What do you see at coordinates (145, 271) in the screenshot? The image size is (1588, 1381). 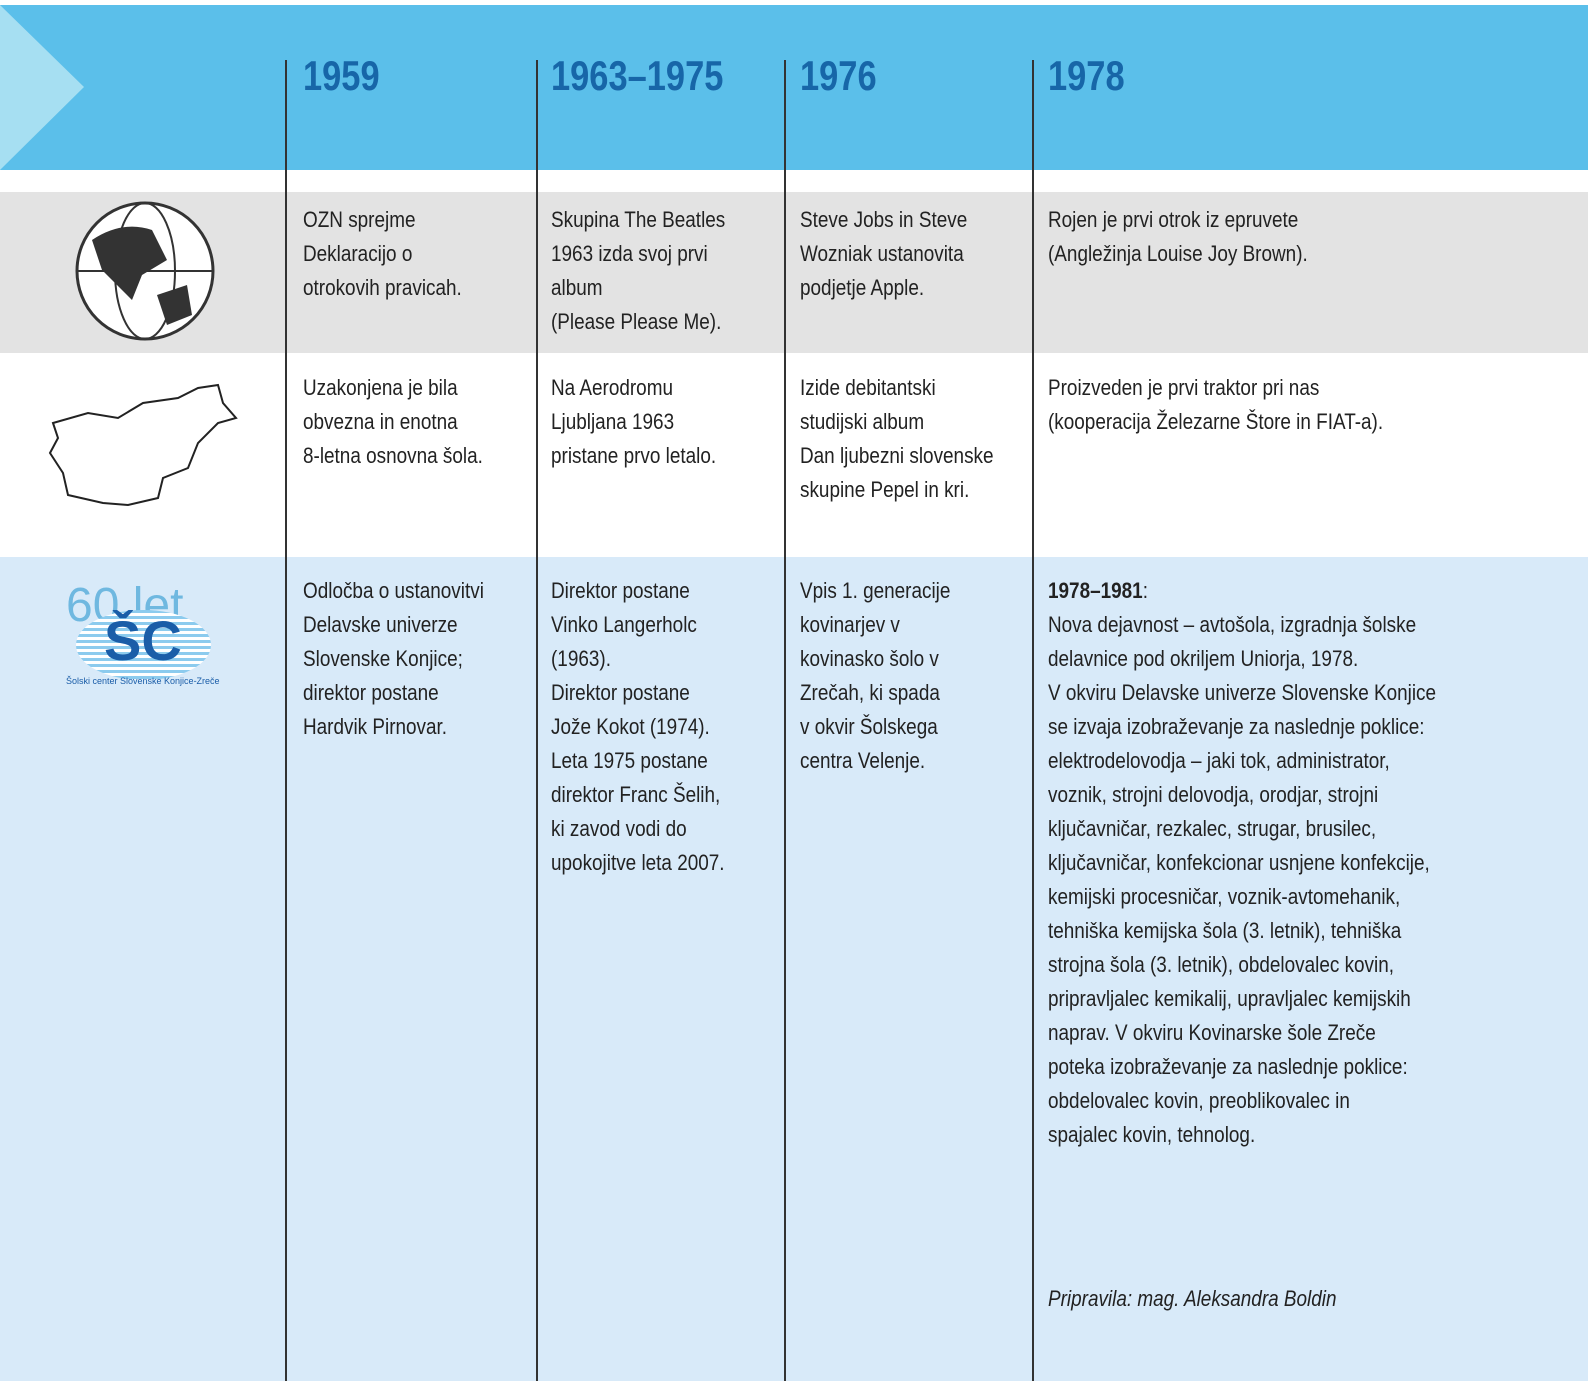 I see `globe-icon` at bounding box center [145, 271].